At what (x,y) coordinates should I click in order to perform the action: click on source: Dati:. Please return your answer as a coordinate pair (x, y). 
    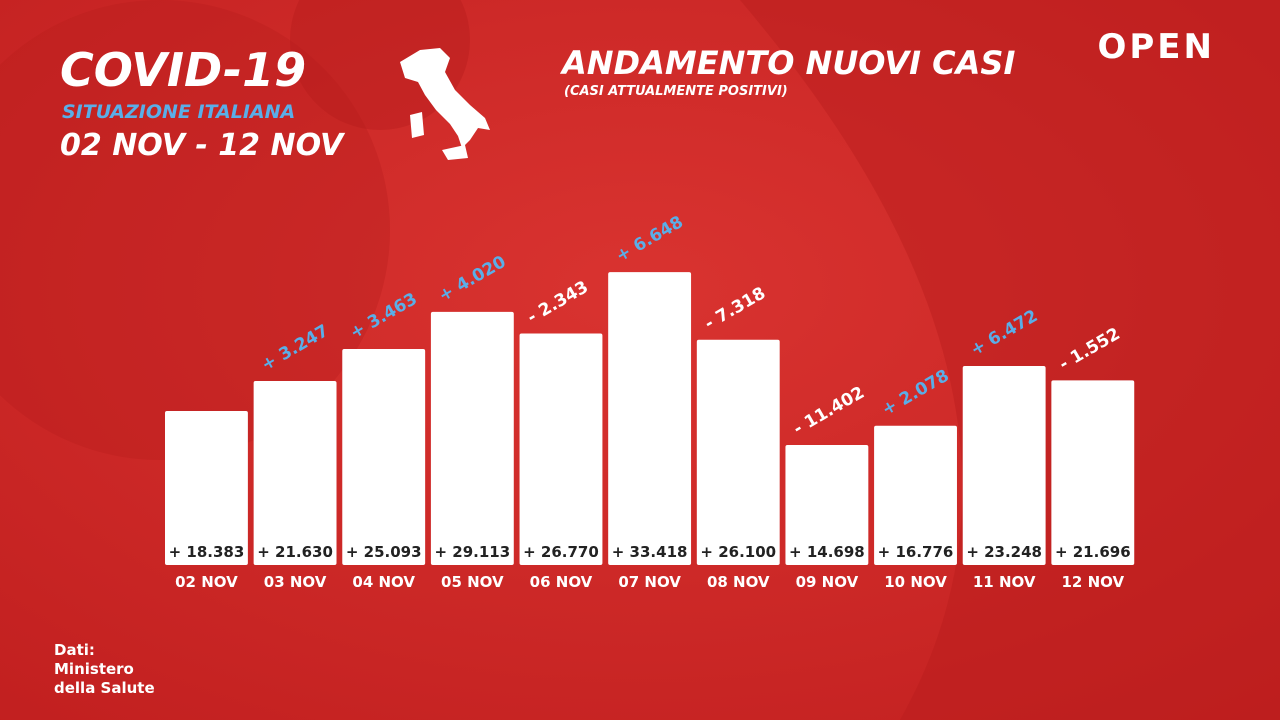
    Looking at the image, I should click on (74, 650).